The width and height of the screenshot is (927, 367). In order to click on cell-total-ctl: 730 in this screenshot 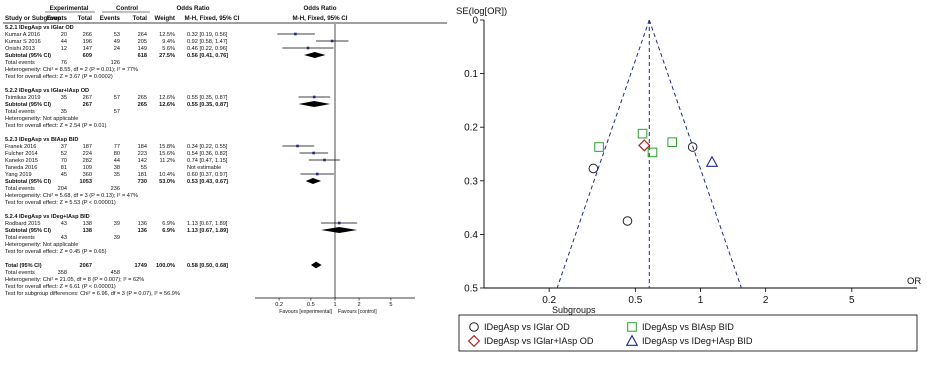, I will do `click(142, 182)`.